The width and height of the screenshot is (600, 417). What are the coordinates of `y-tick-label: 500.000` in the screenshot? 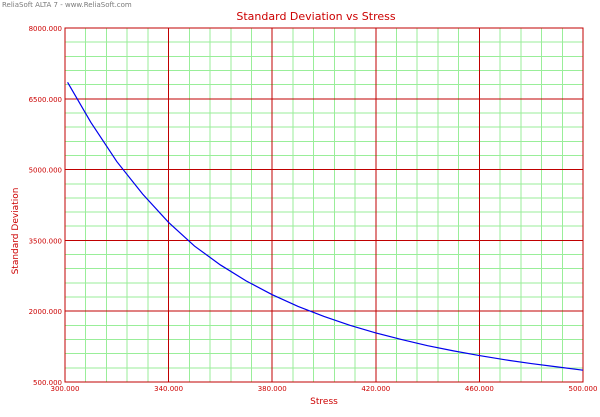 It's located at (47, 383).